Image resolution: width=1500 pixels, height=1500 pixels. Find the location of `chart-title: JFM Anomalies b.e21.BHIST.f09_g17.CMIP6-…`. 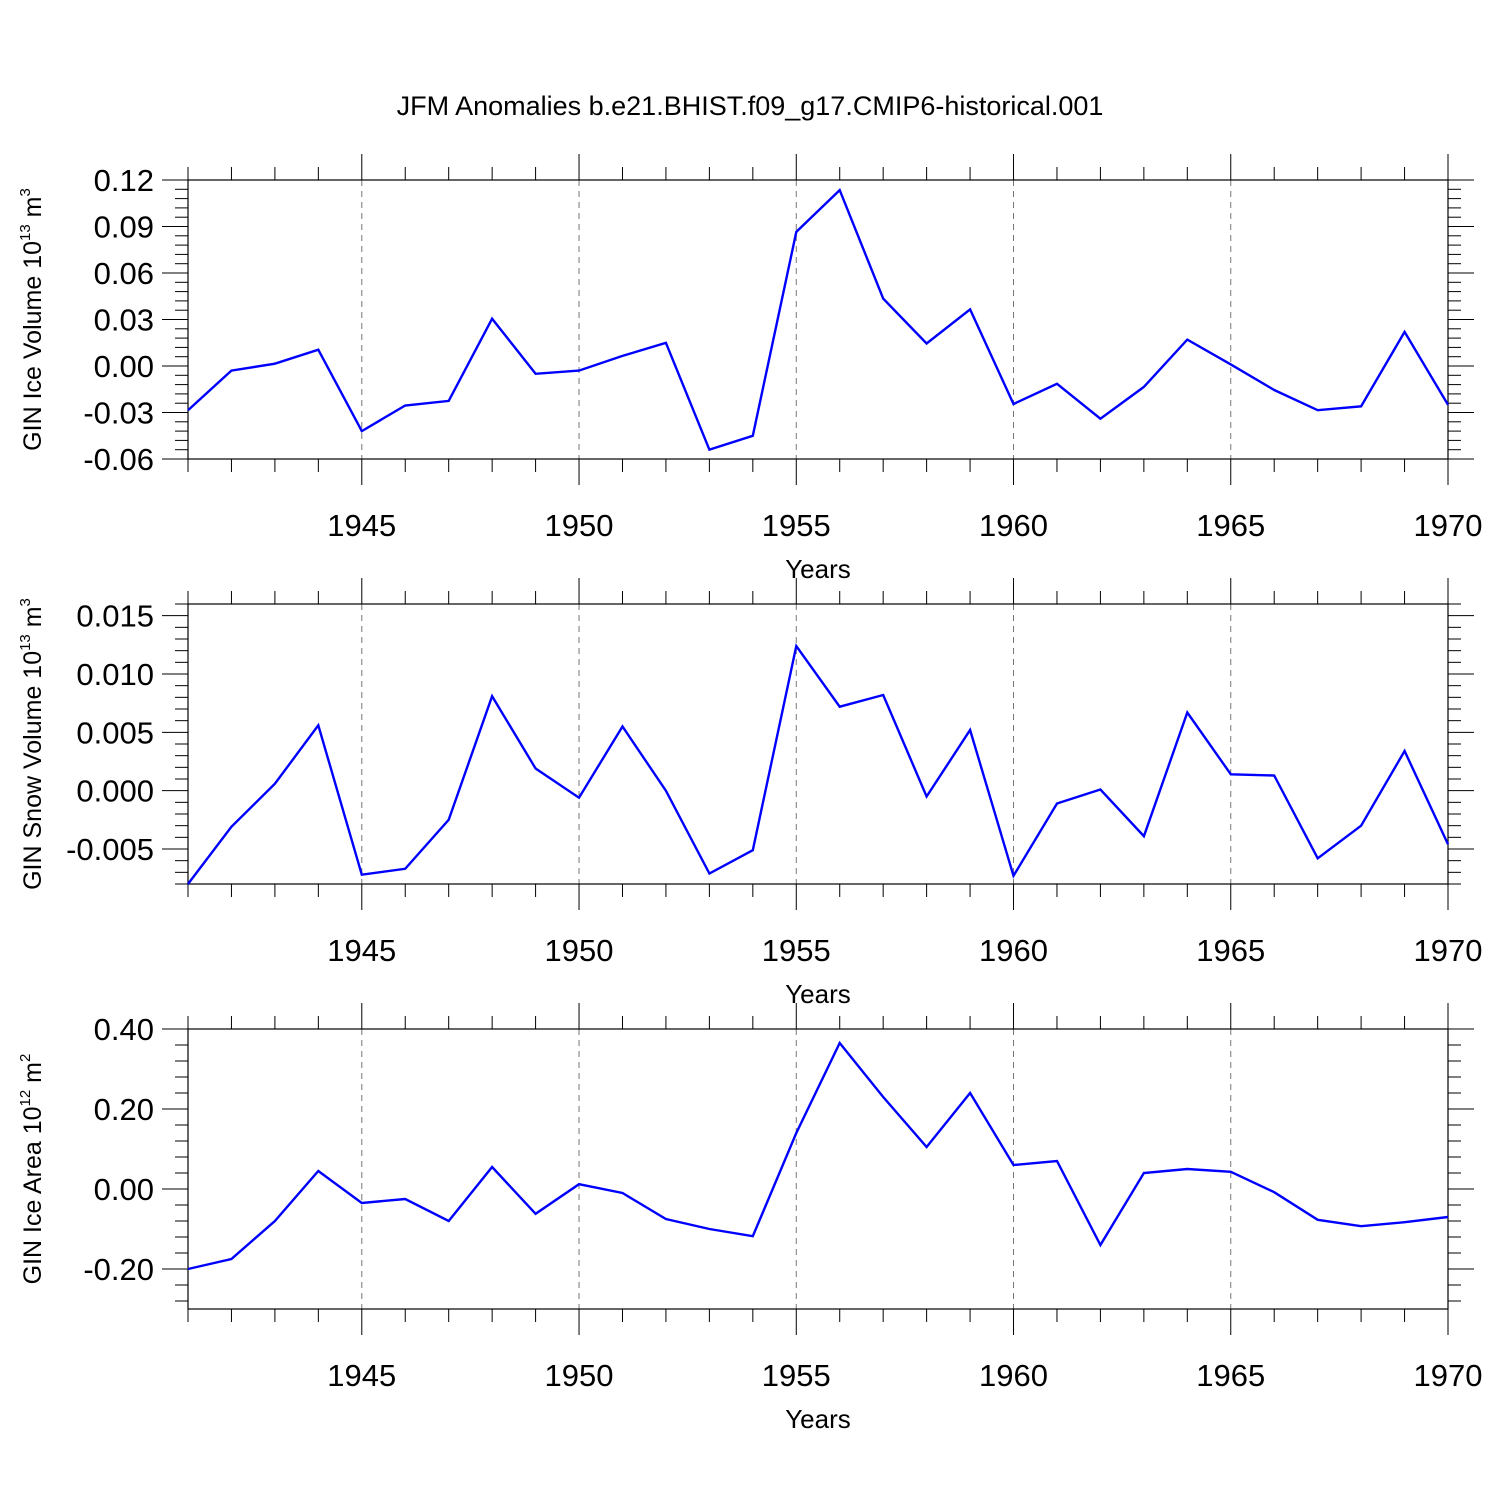

chart-title: JFM Anomalies b.e21.BHIST.f09_g17.CMIP6-… is located at coordinates (750, 106).